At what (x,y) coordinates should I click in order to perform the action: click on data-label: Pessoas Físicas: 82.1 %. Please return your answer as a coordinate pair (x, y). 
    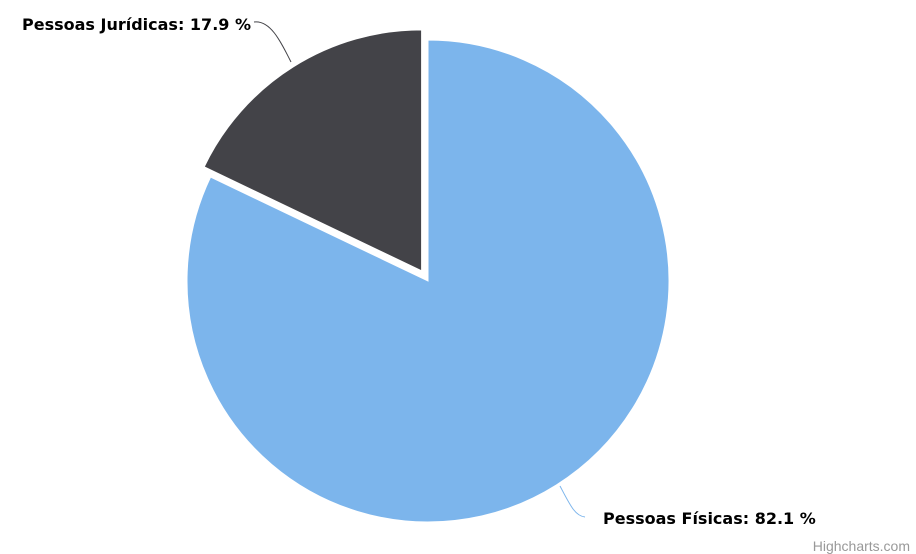
    Looking at the image, I should click on (709, 518).